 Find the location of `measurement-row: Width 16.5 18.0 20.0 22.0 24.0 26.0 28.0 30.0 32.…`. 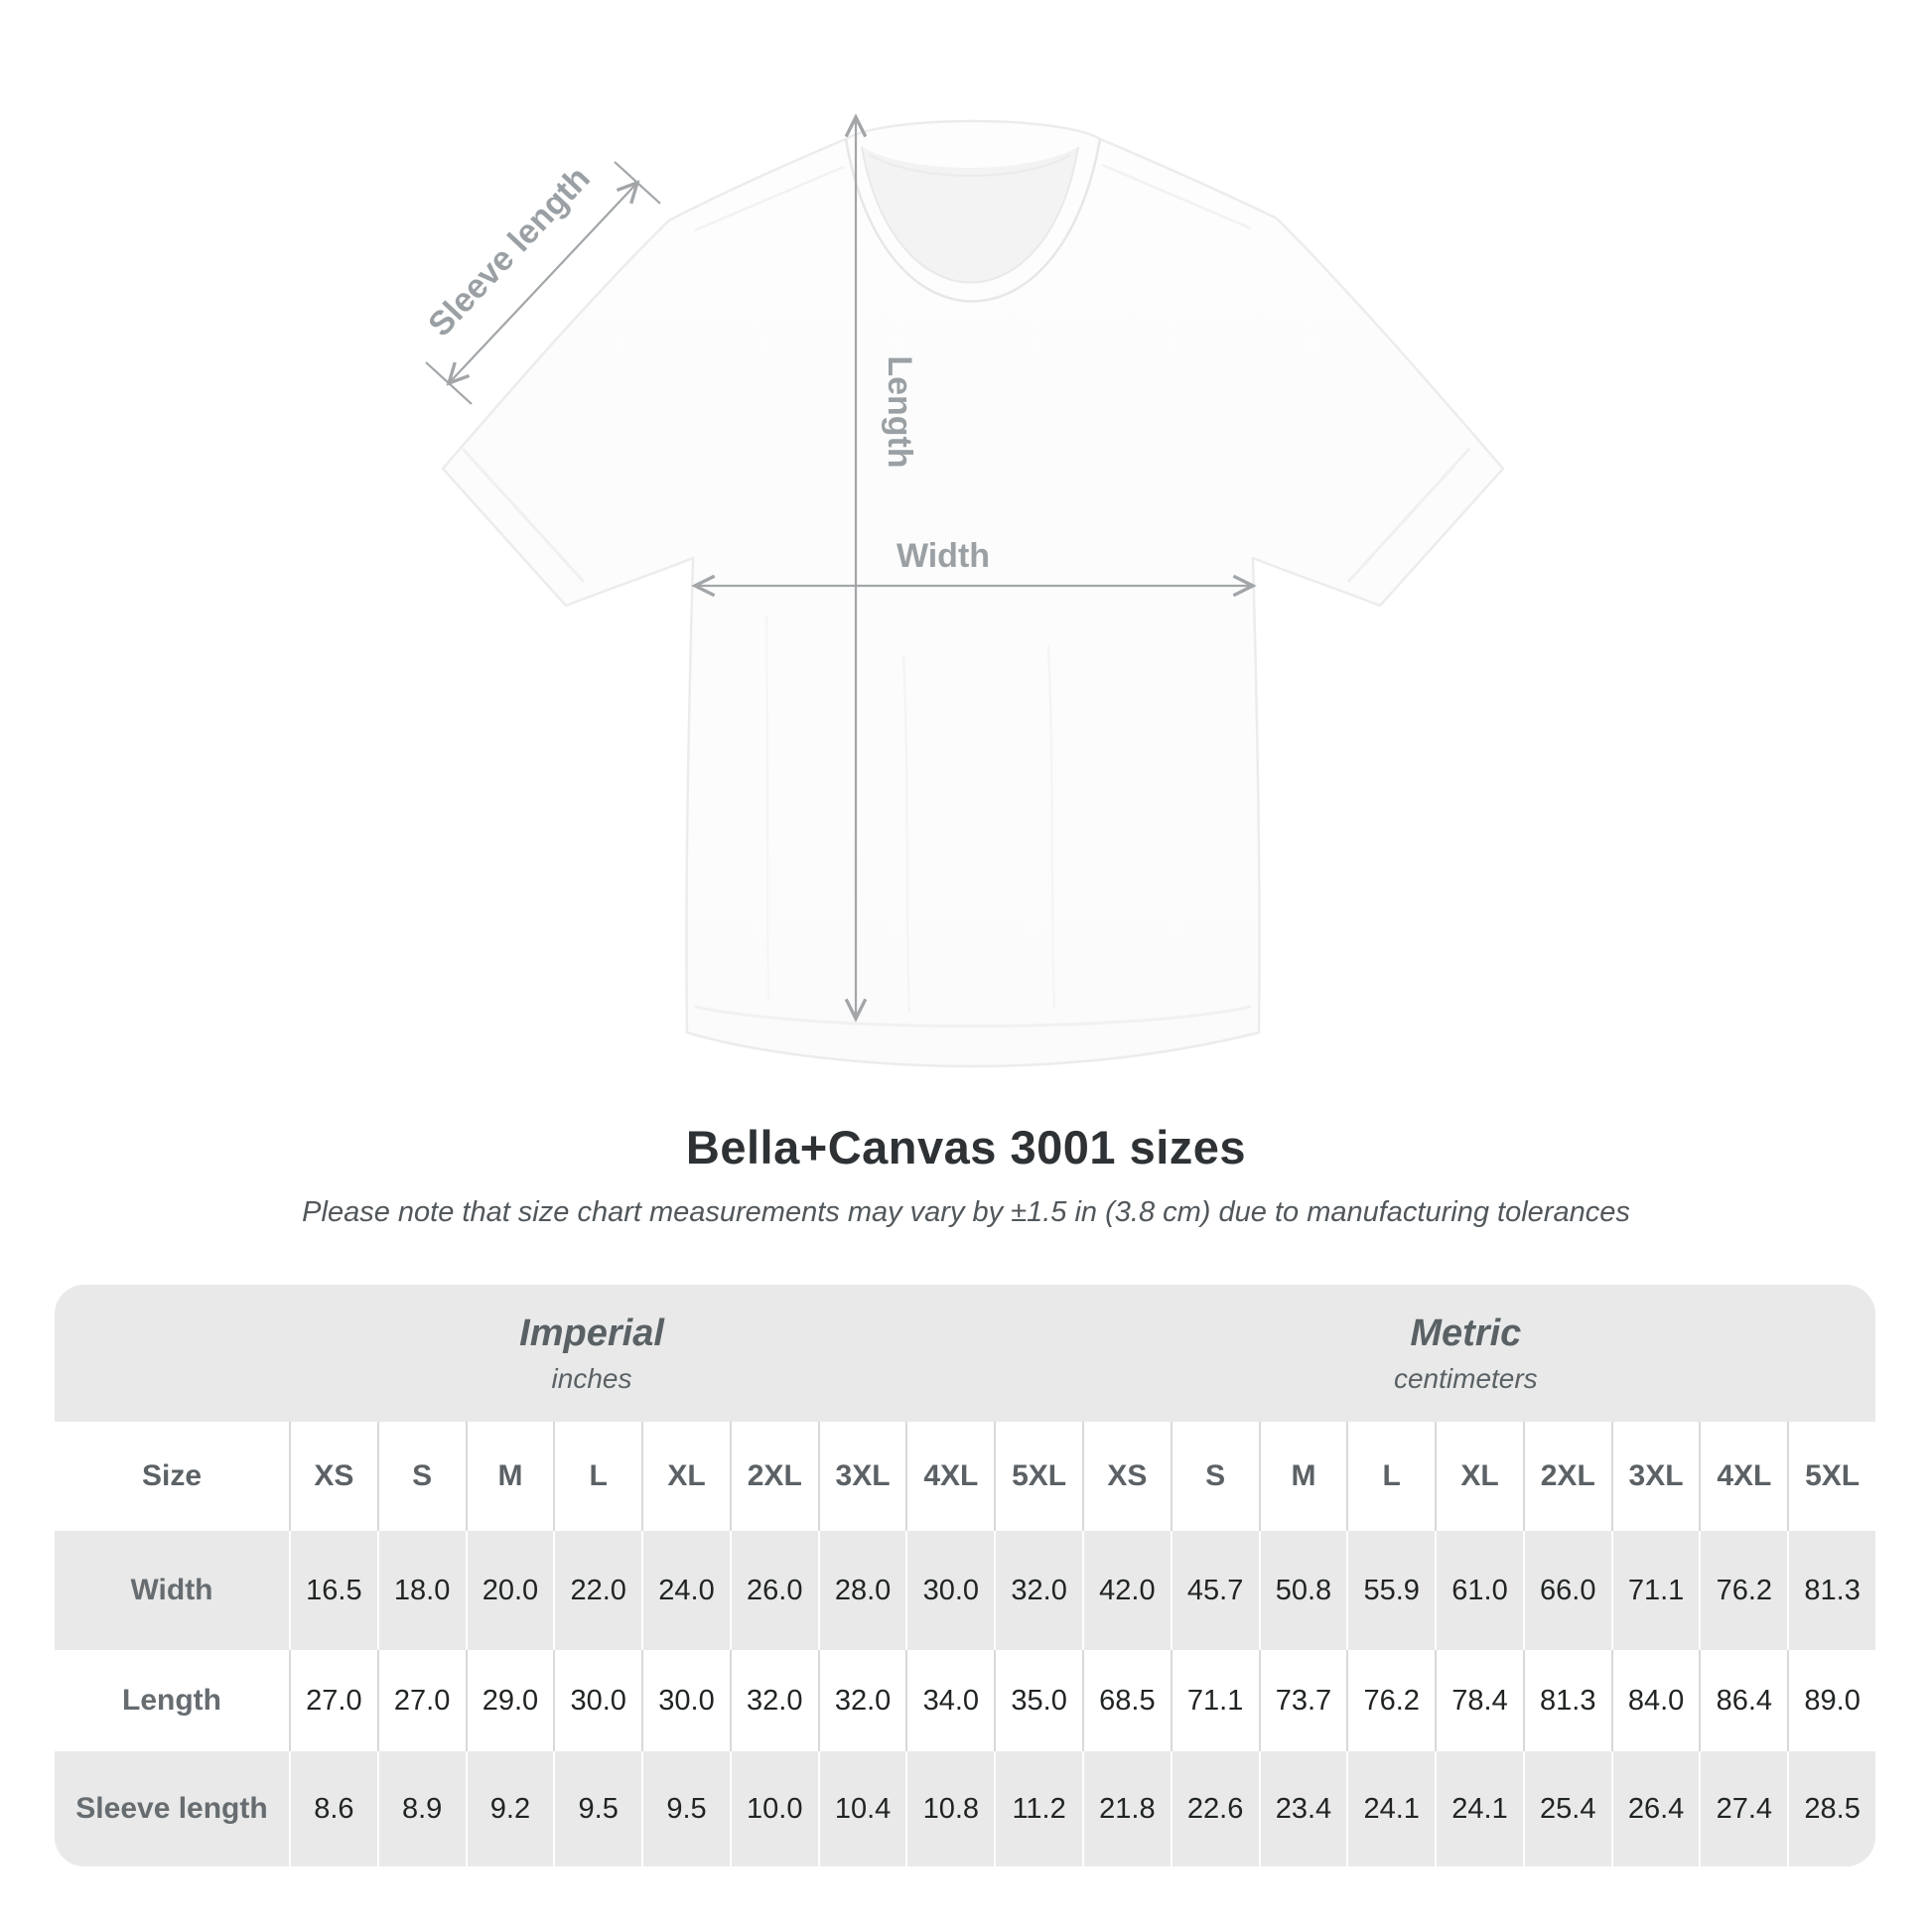

measurement-row: Width 16.5 18.0 20.0 22.0 24.0 26.0 28.0 30.0 32.… is located at coordinates (965, 1591).